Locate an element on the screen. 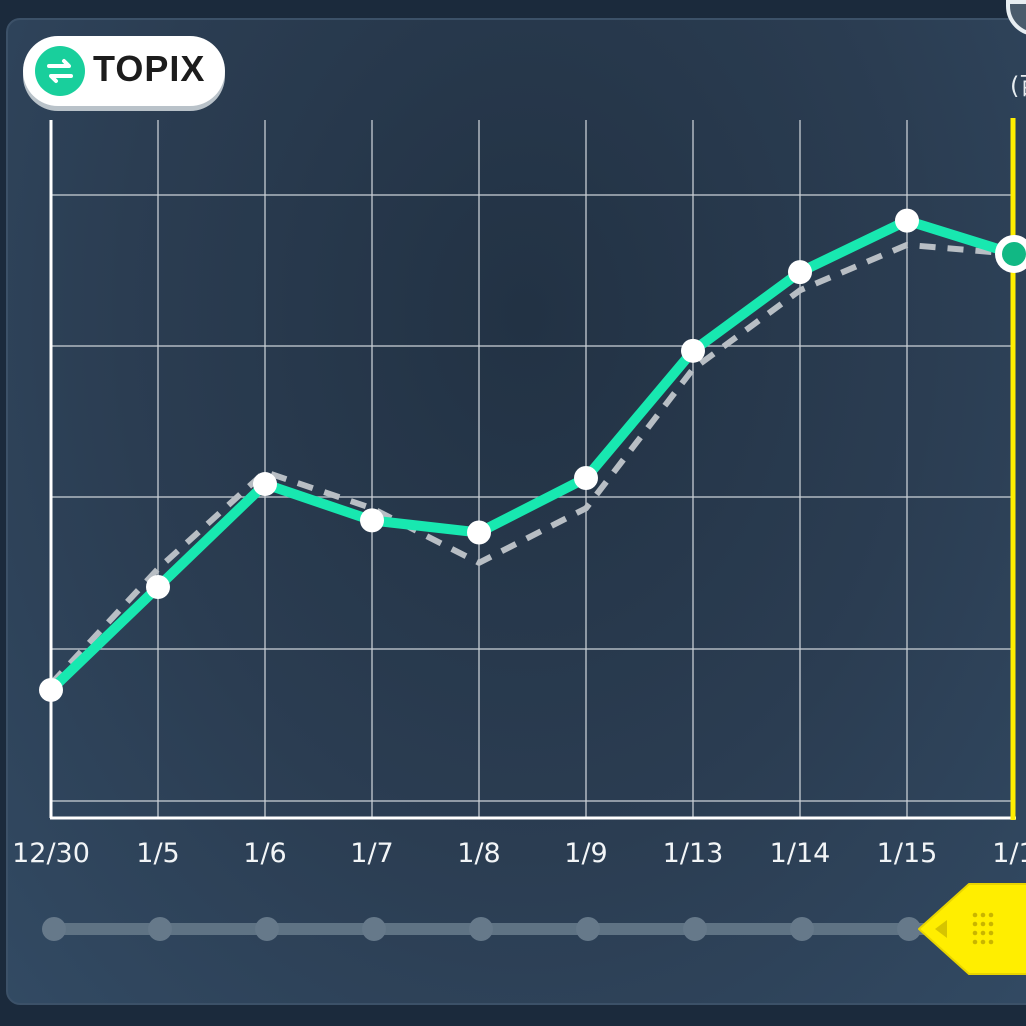  x-tick-label: 1/7 is located at coordinates (371, 853).